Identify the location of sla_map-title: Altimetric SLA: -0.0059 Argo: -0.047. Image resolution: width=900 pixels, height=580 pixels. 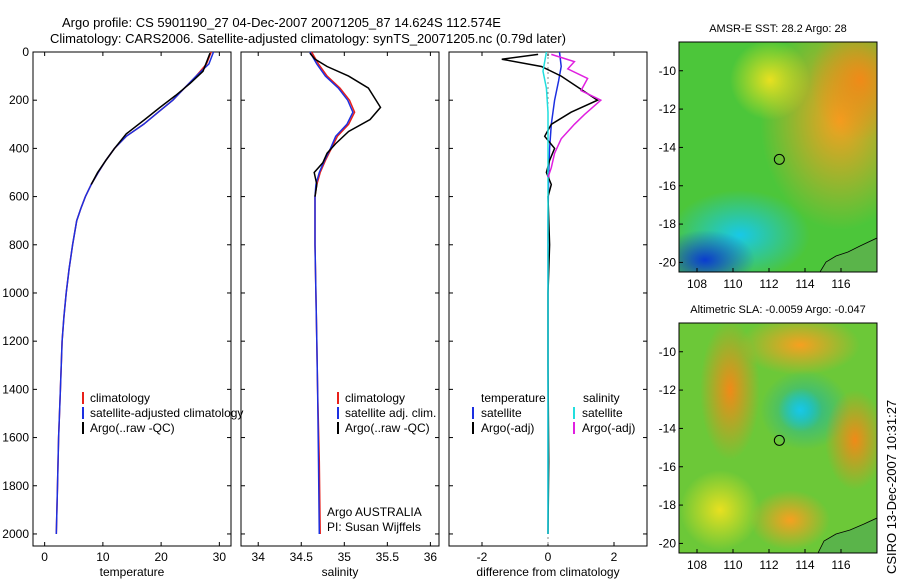
(777, 310).